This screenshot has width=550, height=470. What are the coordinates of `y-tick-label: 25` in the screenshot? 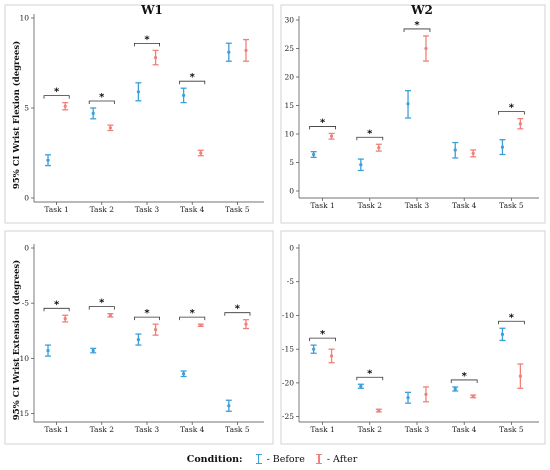 It's located at (289, 48).